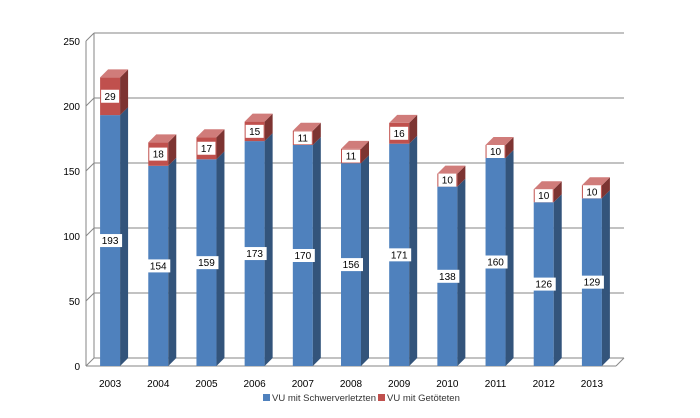  Describe the element at coordinates (75, 302) in the screenshot. I see `y-tick-label: 50` at that location.